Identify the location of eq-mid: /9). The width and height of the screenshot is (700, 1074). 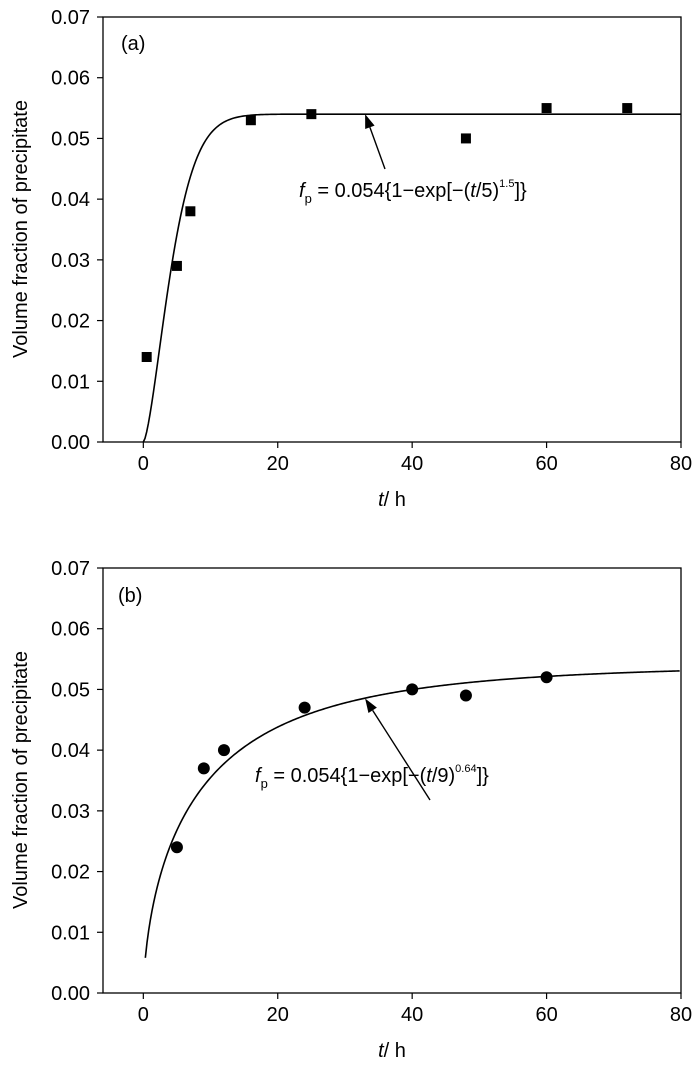
(443, 776).